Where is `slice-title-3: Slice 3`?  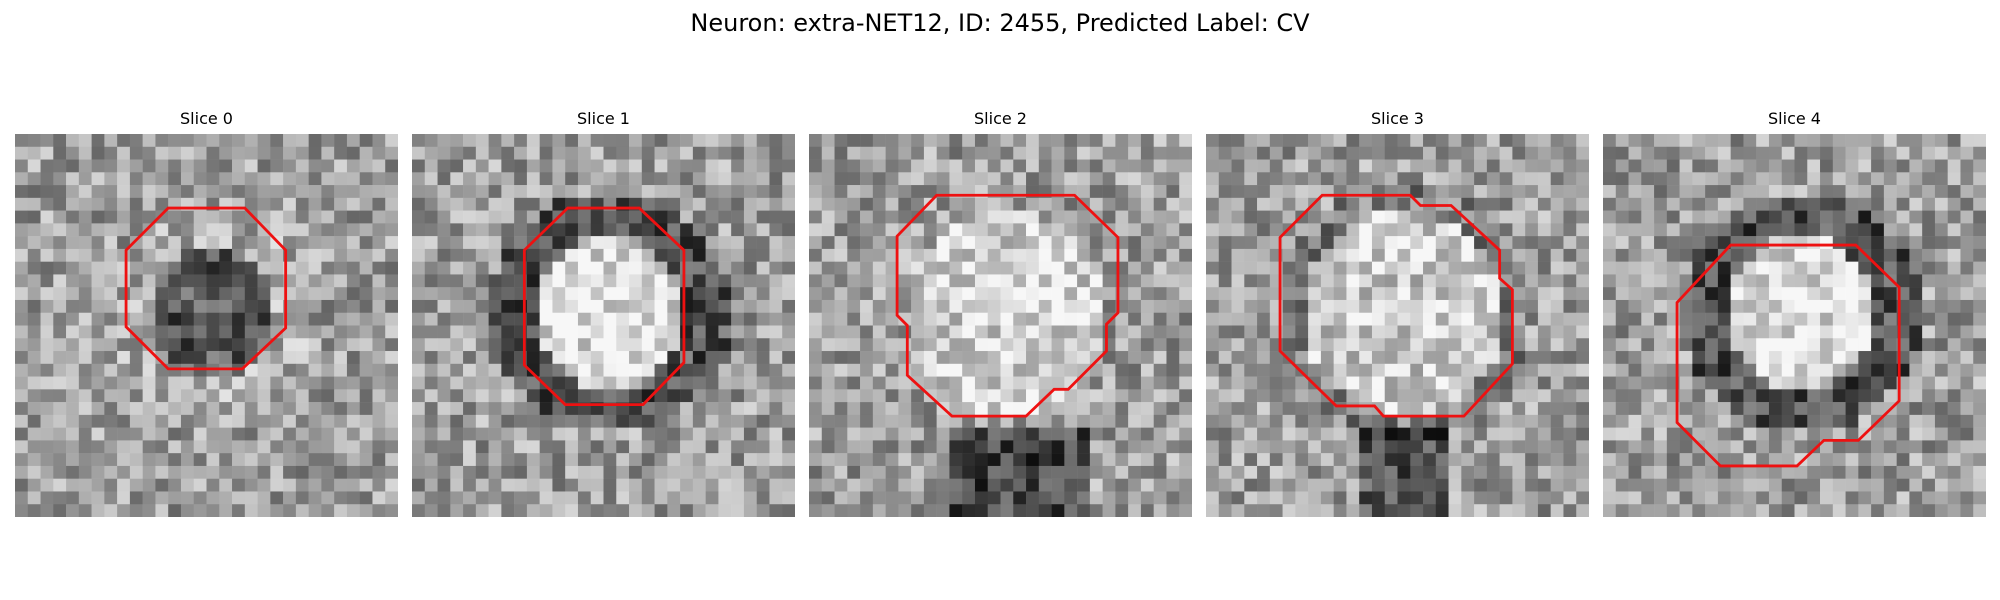 slice-title-3: Slice 3 is located at coordinates (1397, 118).